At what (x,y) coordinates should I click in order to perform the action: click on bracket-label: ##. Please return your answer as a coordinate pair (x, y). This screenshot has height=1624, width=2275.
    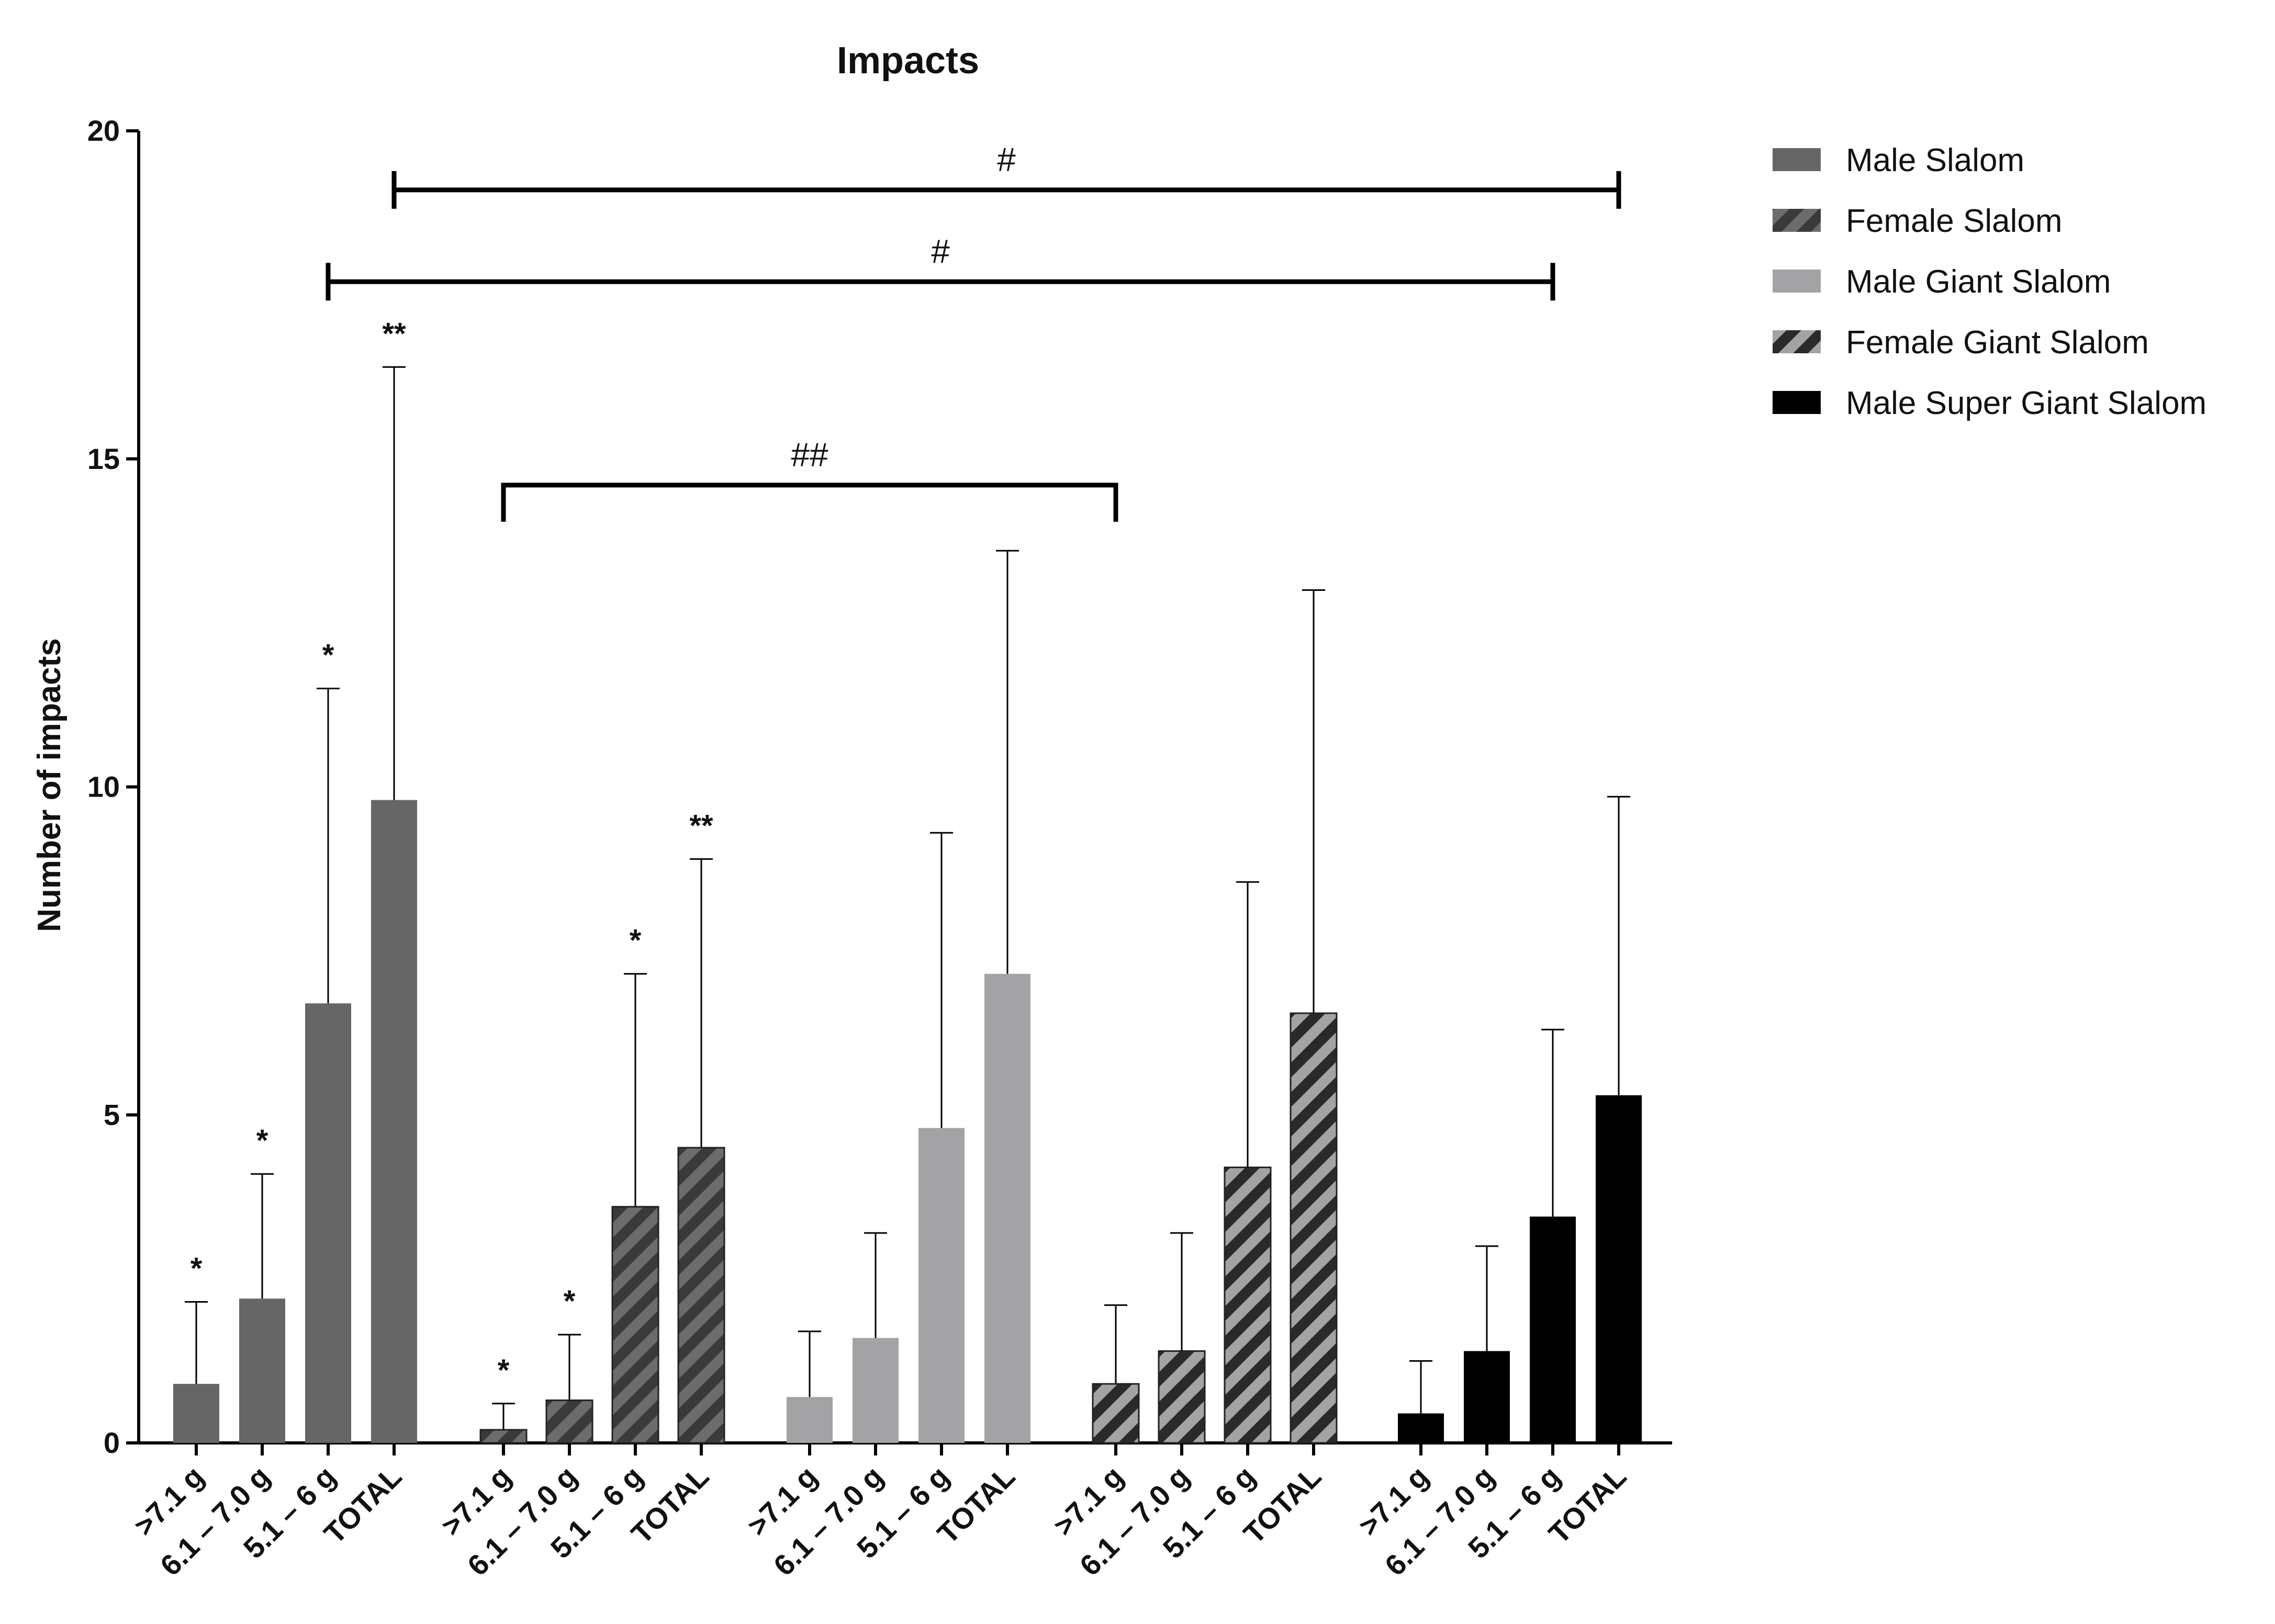
    Looking at the image, I should click on (809, 455).